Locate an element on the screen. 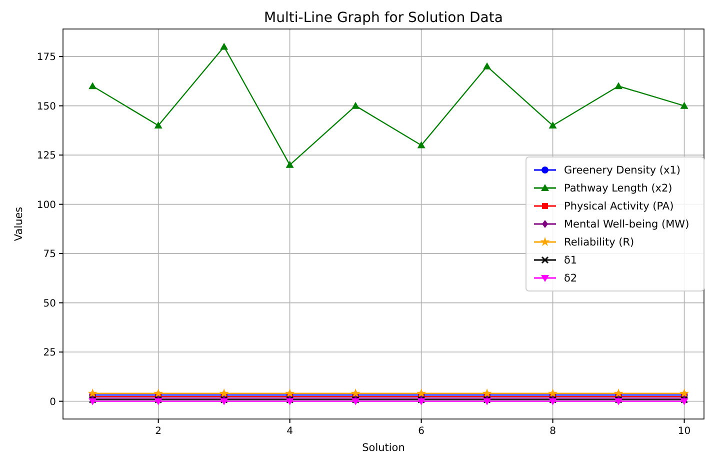  x-tick-label: 4 is located at coordinates (290, 431).